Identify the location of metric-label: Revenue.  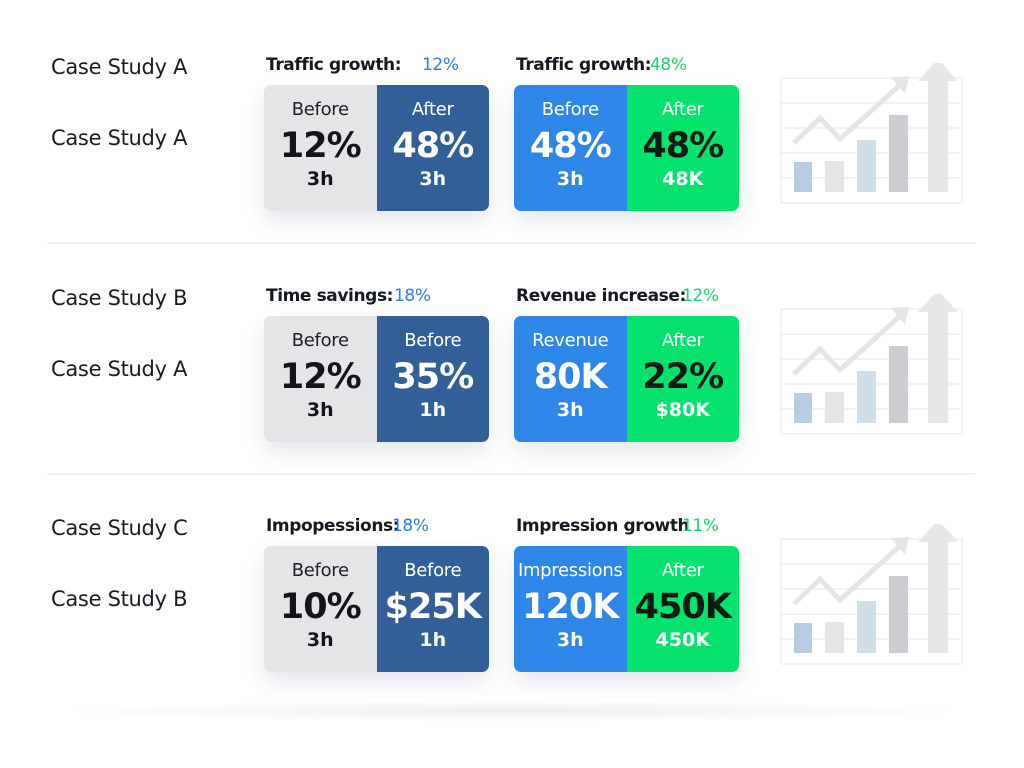
(570, 340).